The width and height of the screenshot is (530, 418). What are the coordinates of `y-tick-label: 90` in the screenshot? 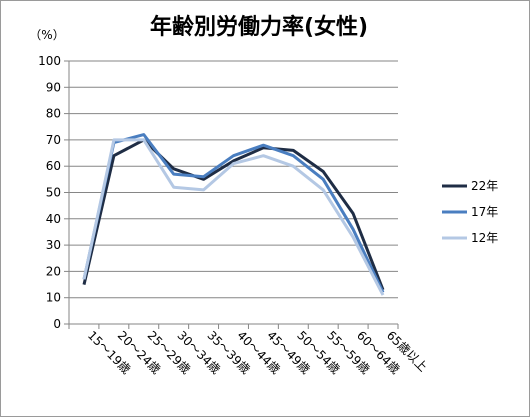 It's located at (53, 87).